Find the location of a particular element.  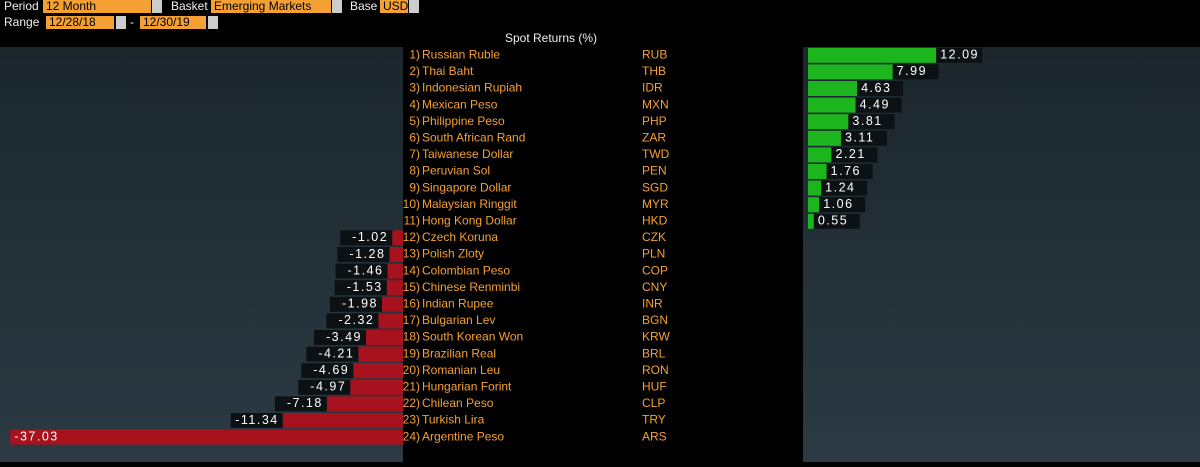

currency-code: MYR is located at coordinates (655, 204).